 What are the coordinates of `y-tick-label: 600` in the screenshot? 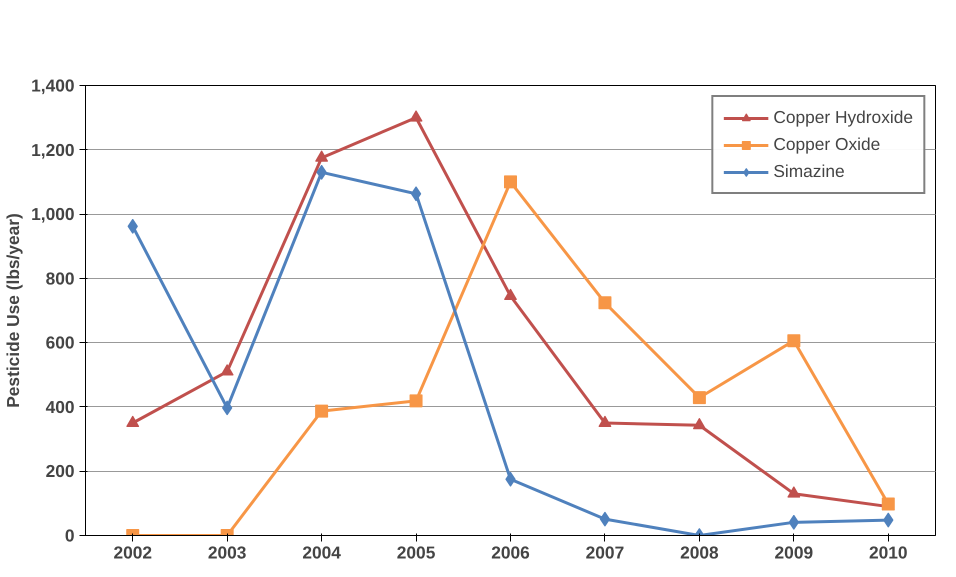 It's located at (60, 342).